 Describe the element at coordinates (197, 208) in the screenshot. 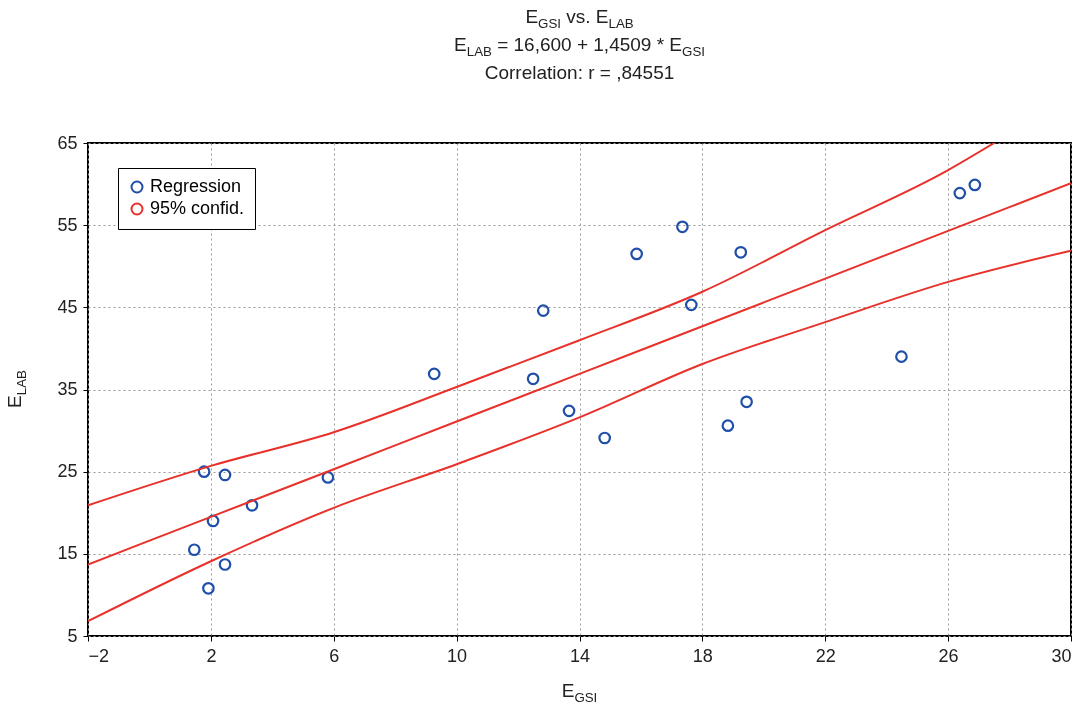

I see `legend-label: 95% confid.` at that location.